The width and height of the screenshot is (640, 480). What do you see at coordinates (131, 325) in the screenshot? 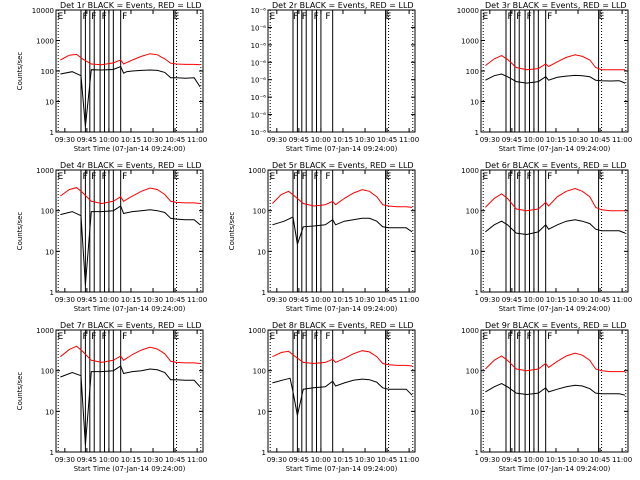
I see `panel-title: Det 7r BLACK = Events, RED = LLD` at bounding box center [131, 325].